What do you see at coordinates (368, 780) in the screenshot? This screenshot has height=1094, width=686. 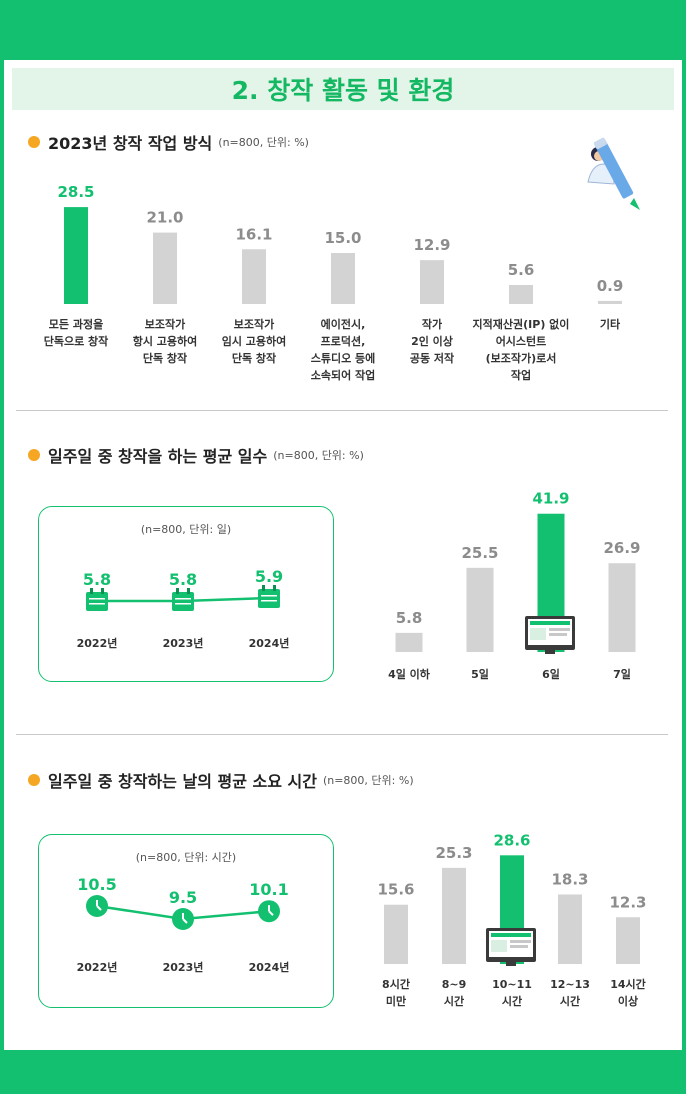 I see `section-note: (n=800, 단위: %)` at bounding box center [368, 780].